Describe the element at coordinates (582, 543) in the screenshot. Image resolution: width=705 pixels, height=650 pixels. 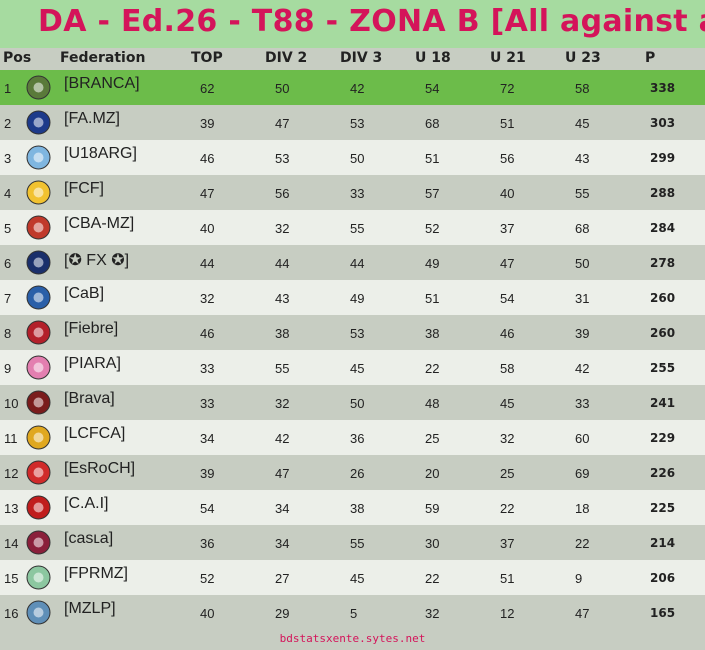
I see `row-u23: 22` at that location.